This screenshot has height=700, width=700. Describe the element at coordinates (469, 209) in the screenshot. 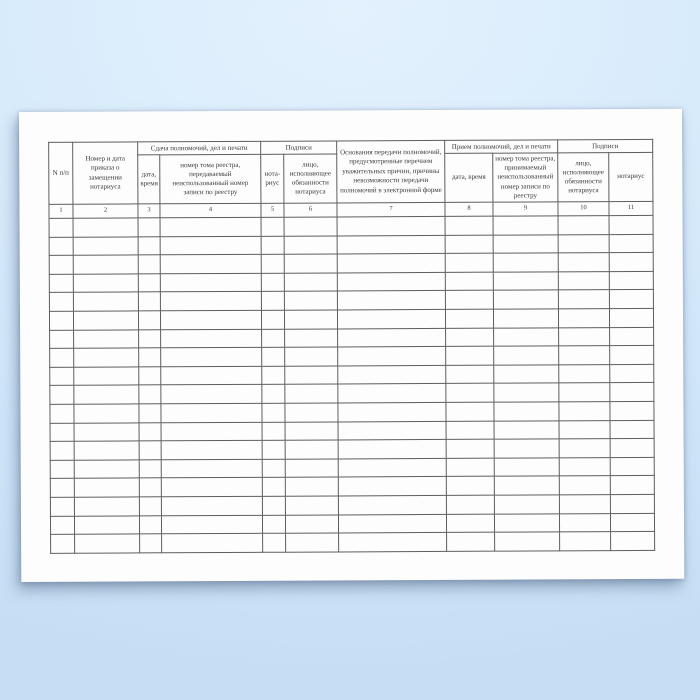

I see `column-number: 8` at that location.